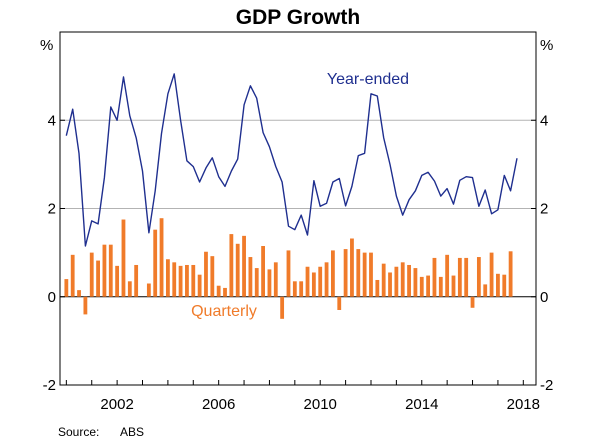 This screenshot has height=442, width=597. What do you see at coordinates (320, 404) in the screenshot?
I see `x-tick-label: 2010` at bounding box center [320, 404].